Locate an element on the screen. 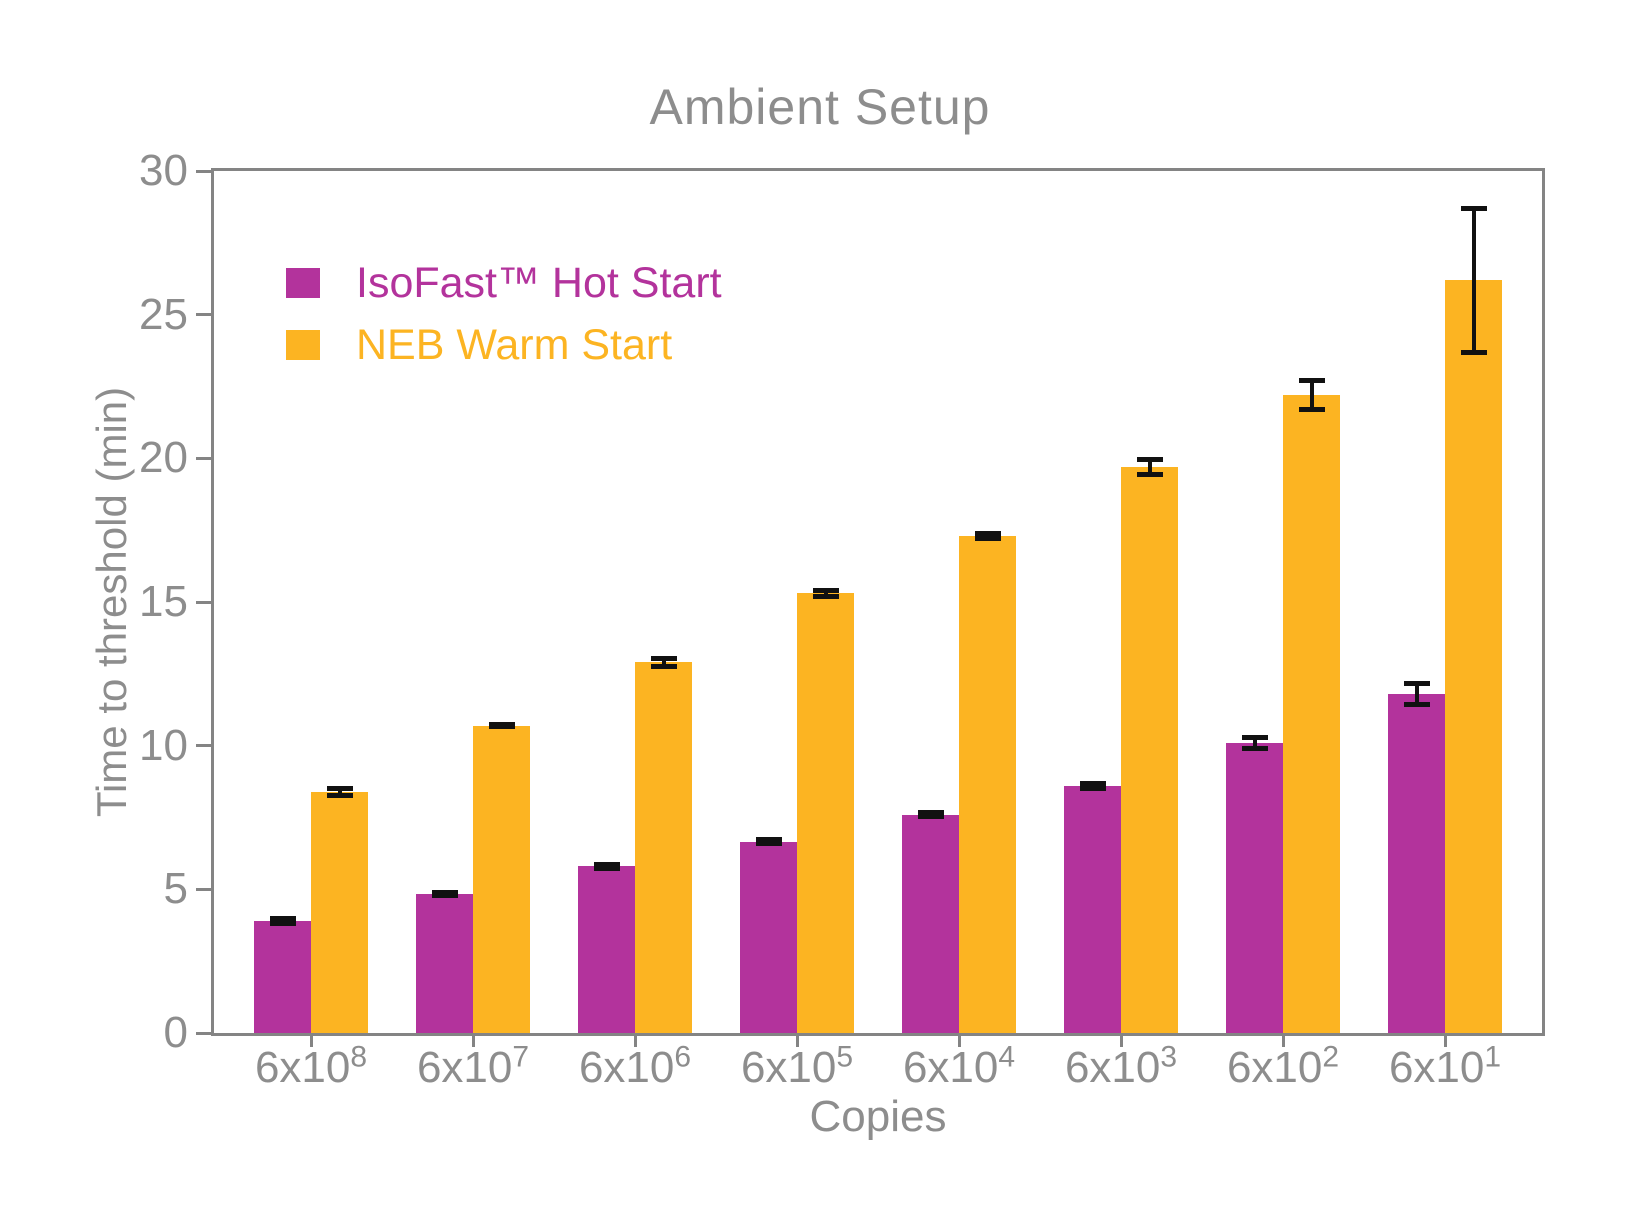 The height and width of the screenshot is (1231, 1640). bar-neb-warm-start-6x10^4 is located at coordinates (987, 784).